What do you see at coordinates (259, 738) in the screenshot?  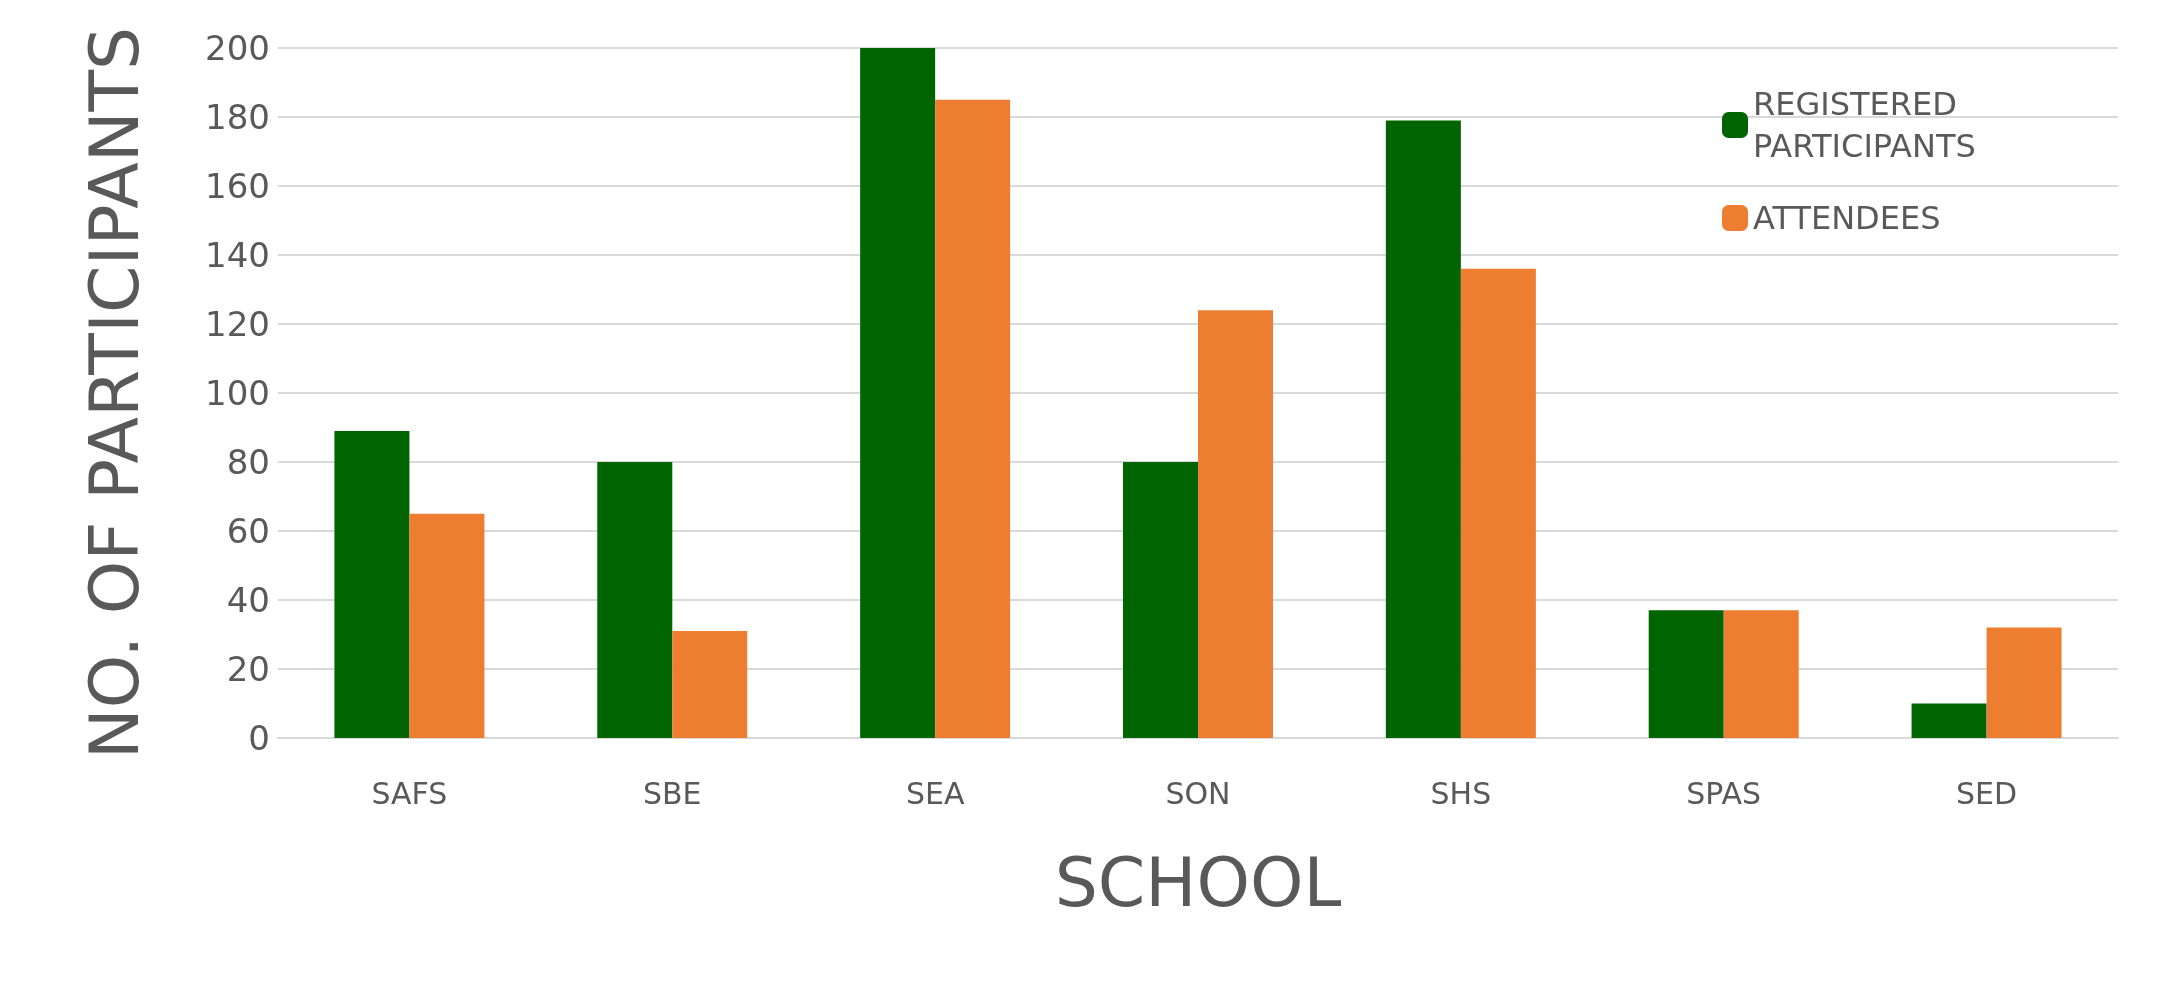 I see `y-tick-label: 0` at bounding box center [259, 738].